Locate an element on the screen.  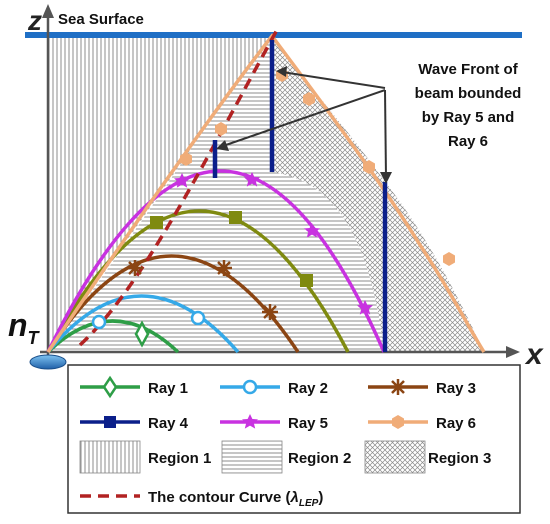
region-2-swatch is located at coordinates (252, 457).